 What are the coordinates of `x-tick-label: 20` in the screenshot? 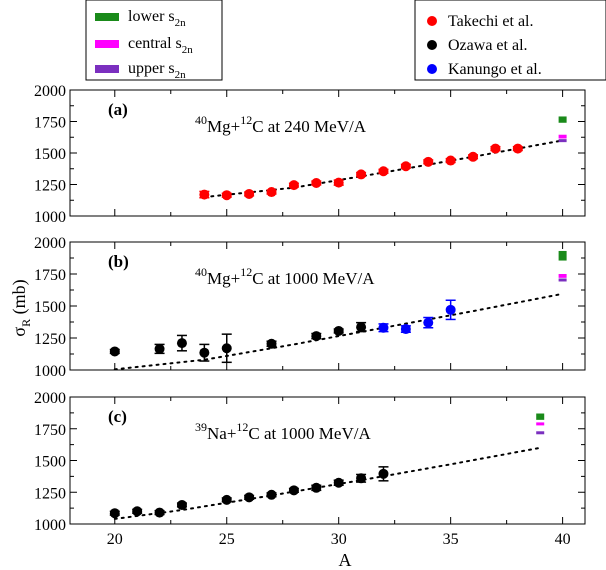 It's located at (115, 539).